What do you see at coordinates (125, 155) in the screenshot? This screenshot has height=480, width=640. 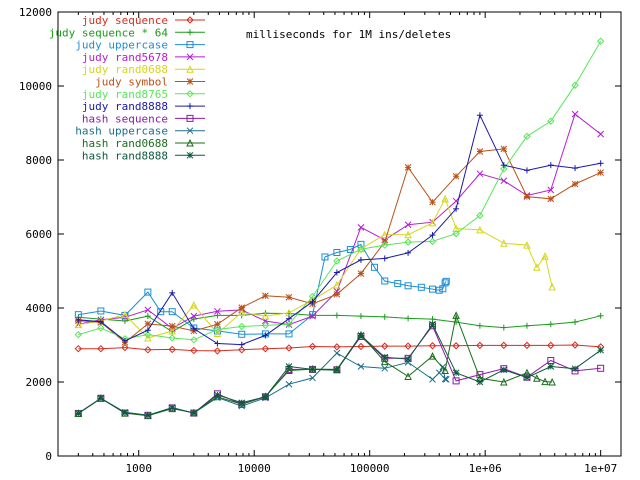 I see `legend-label: hash rand8888` at bounding box center [125, 155].